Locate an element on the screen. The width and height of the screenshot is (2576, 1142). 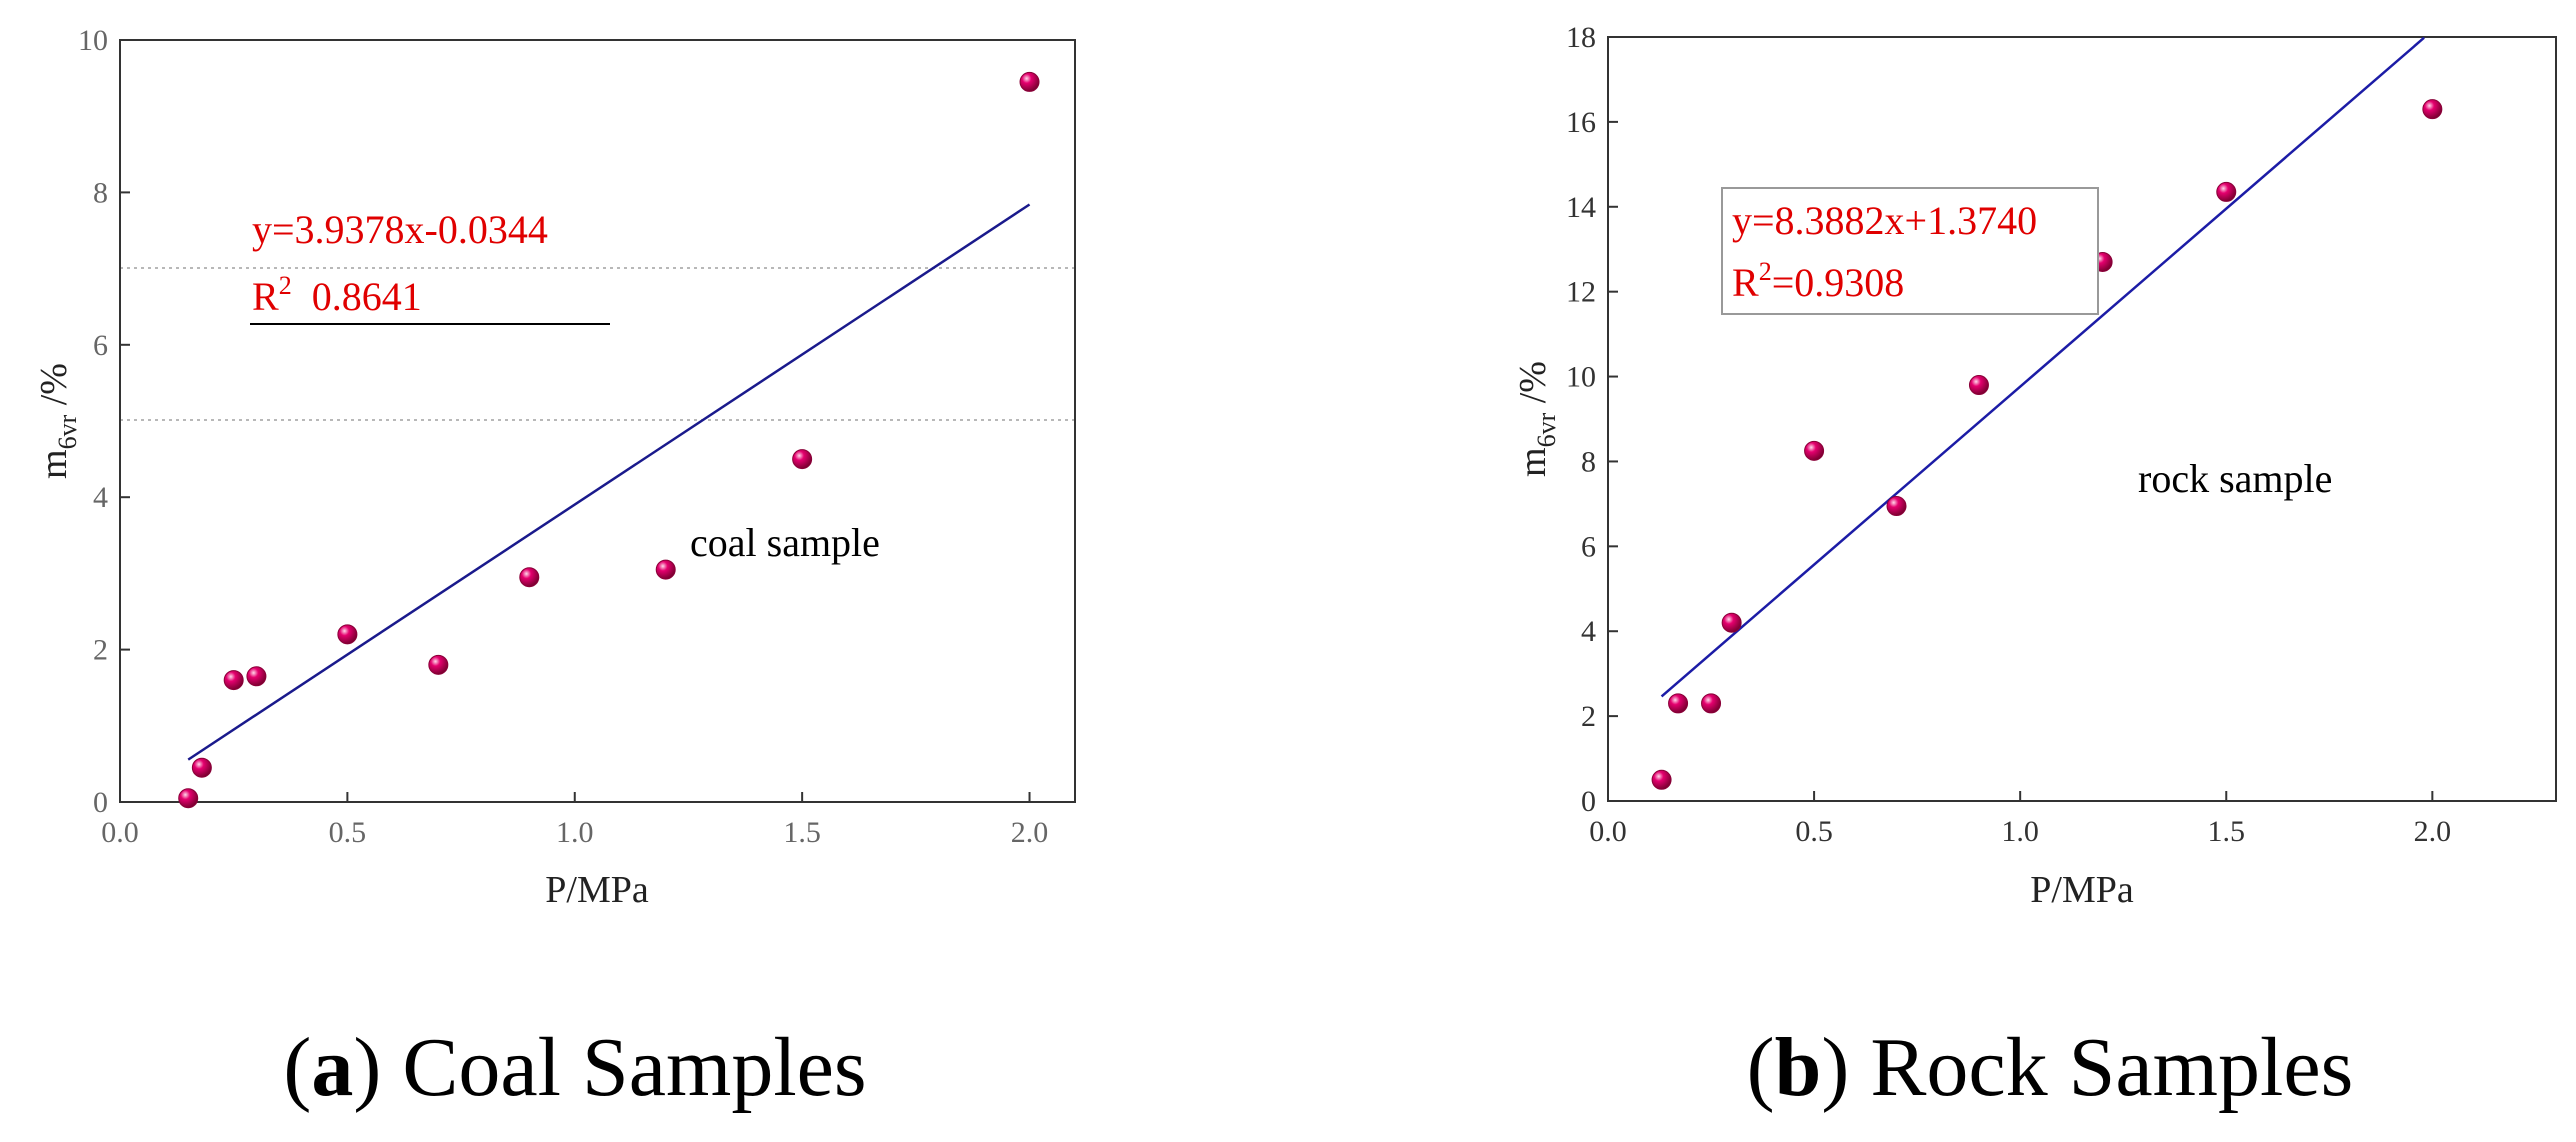
sample-label: coal sample is located at coordinates (785, 542).